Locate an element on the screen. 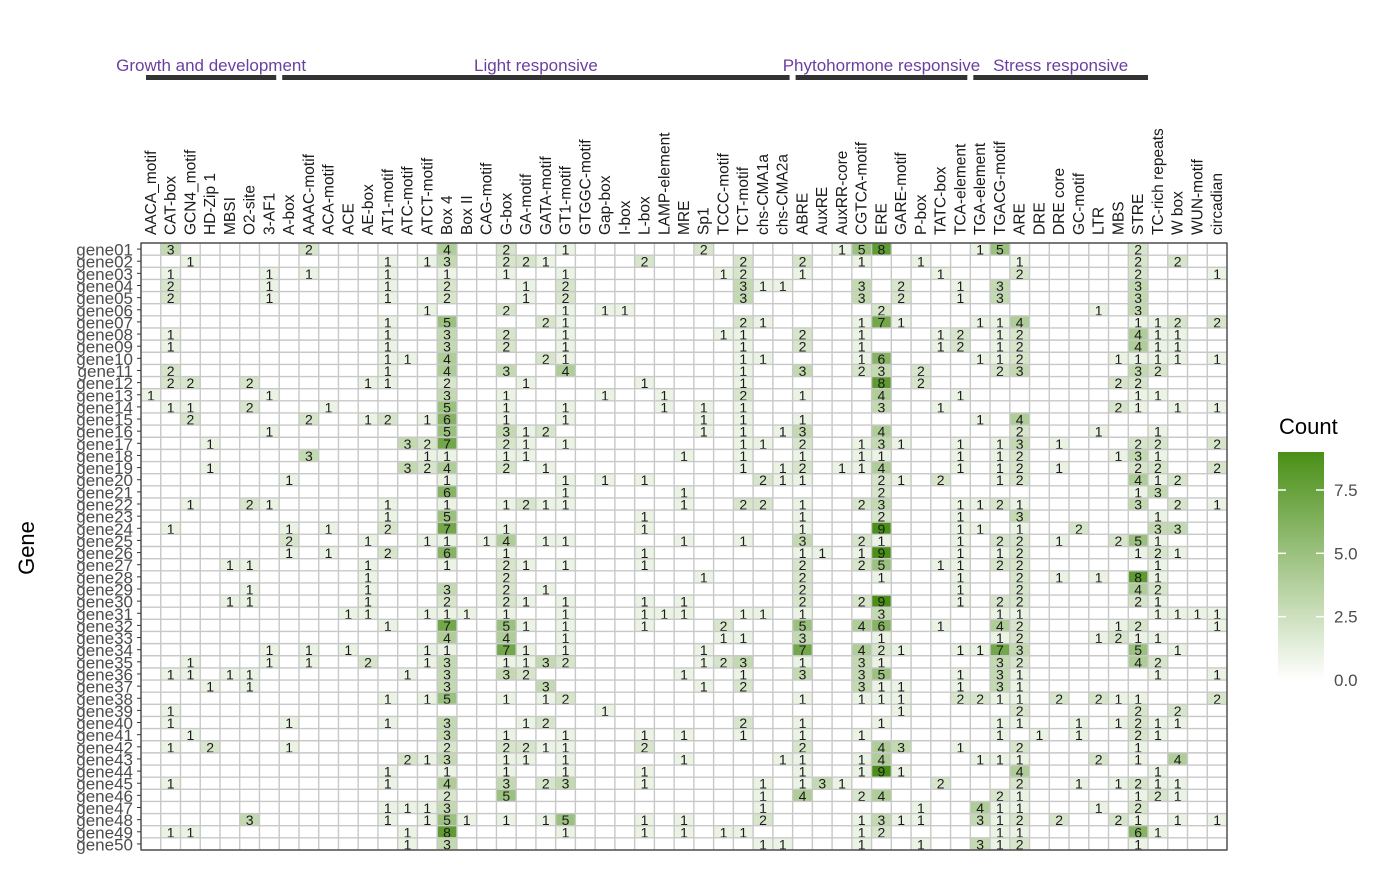 The image size is (1400, 871). cell-value-label: 4 is located at coordinates (1000, 626).